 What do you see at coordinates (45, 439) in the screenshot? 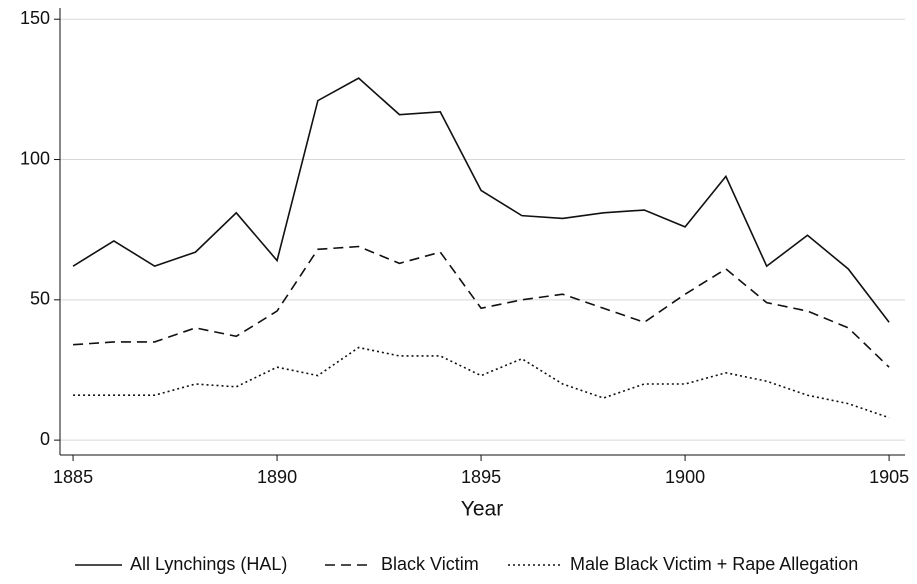
I see `y-tick-label: 0` at bounding box center [45, 439].